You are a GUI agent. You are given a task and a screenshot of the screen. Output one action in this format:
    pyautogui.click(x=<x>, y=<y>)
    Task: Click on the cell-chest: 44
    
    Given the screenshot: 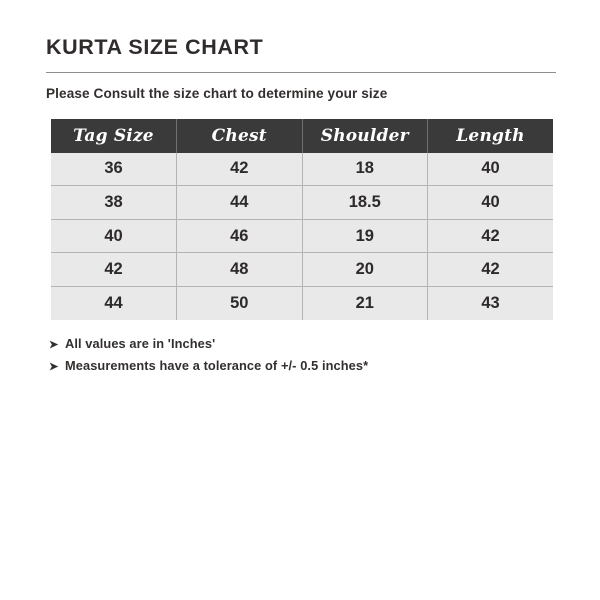 What is the action you would take?
    pyautogui.click(x=239, y=202)
    